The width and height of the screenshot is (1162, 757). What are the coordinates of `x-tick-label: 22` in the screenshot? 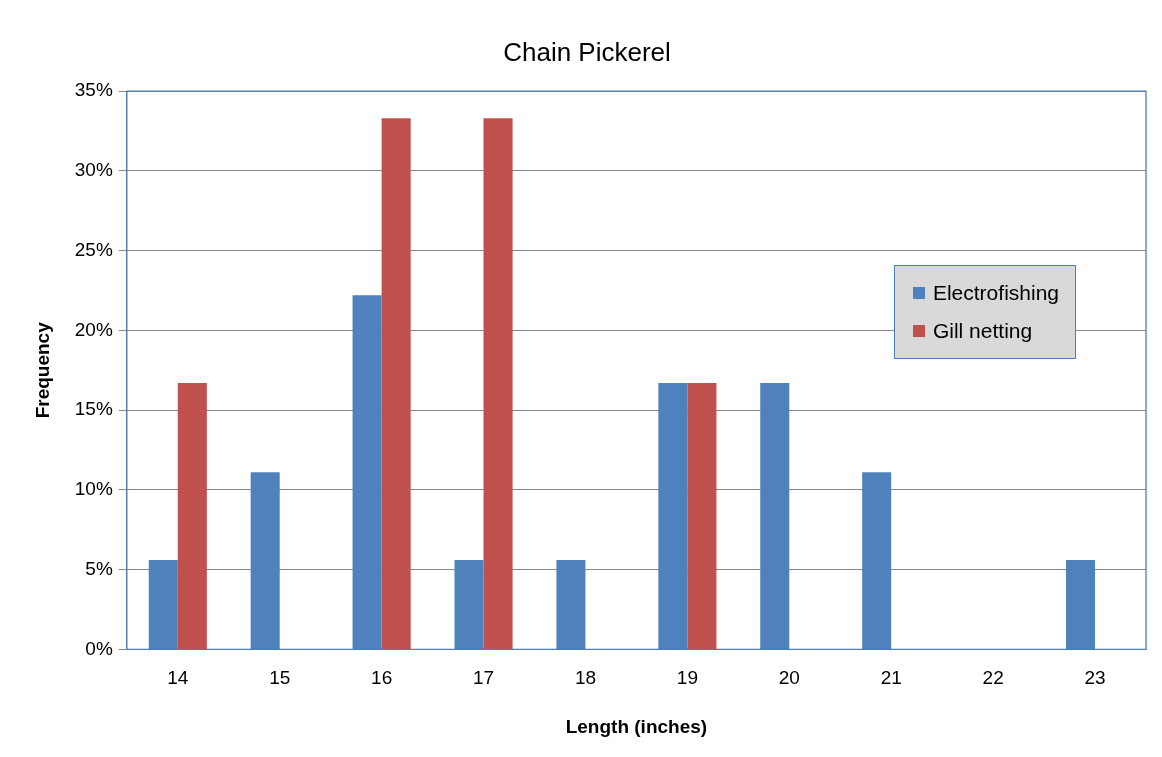 It's located at (993, 678).